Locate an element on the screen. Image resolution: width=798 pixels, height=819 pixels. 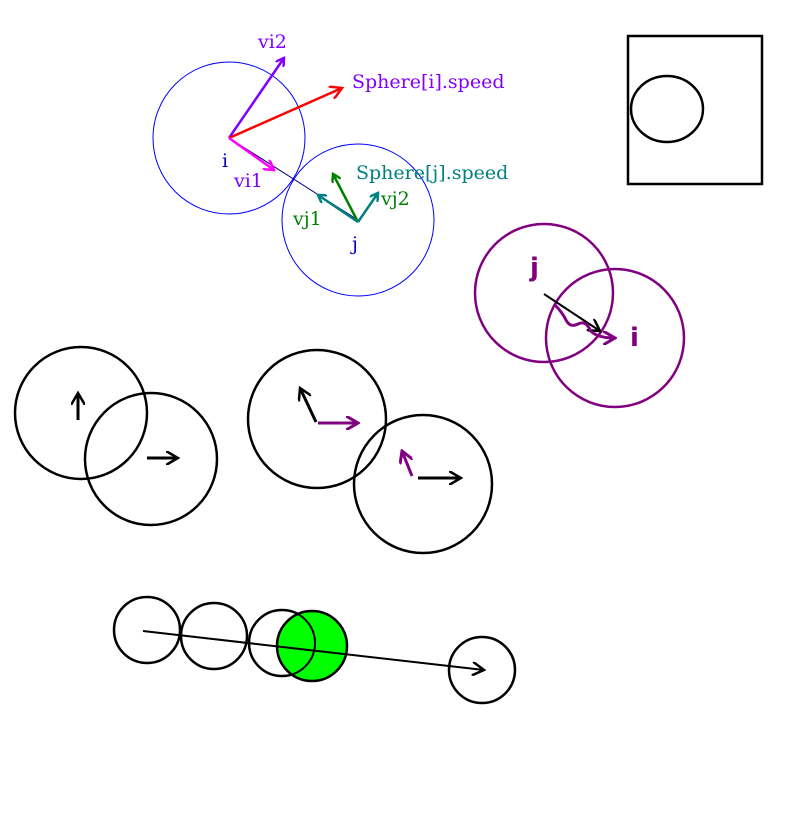
sequence-collision-circle is located at coordinates (312, 646).